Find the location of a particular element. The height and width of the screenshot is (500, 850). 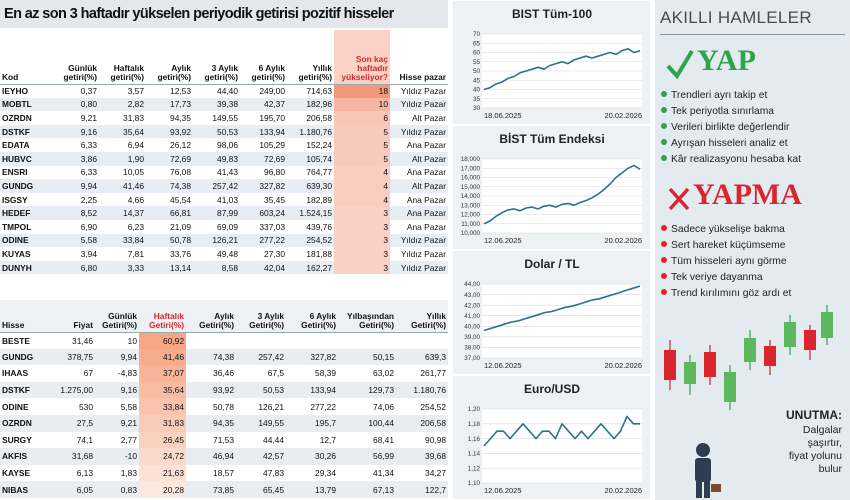

table-cell: 71,53 is located at coordinates (223, 439).